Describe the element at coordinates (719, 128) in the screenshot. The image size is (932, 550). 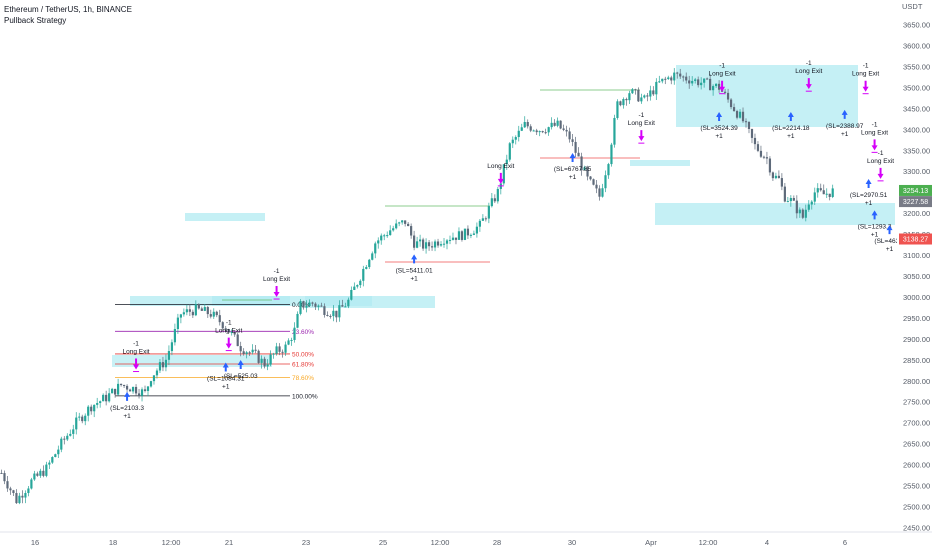
I see `stop-loss-label: (SL=3524.39` at that location.